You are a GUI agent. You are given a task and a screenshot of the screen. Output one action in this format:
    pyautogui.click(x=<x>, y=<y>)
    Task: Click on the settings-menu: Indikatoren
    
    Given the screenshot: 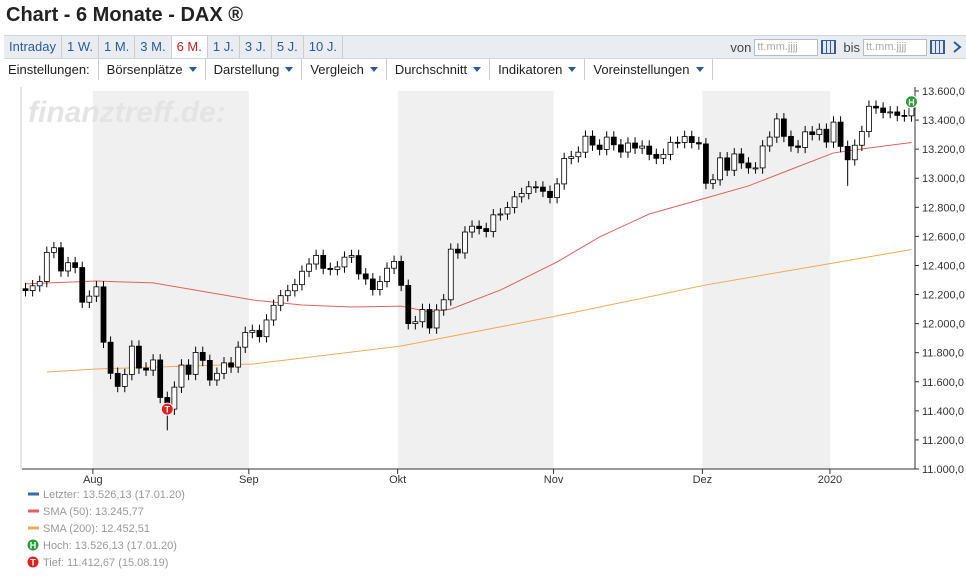 What is the action you would take?
    pyautogui.click(x=538, y=69)
    